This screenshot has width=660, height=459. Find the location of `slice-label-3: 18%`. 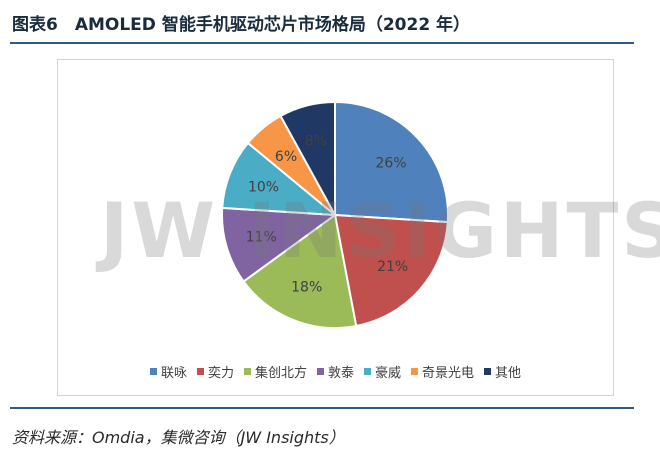

slice-label-3: 18% is located at coordinates (306, 287).